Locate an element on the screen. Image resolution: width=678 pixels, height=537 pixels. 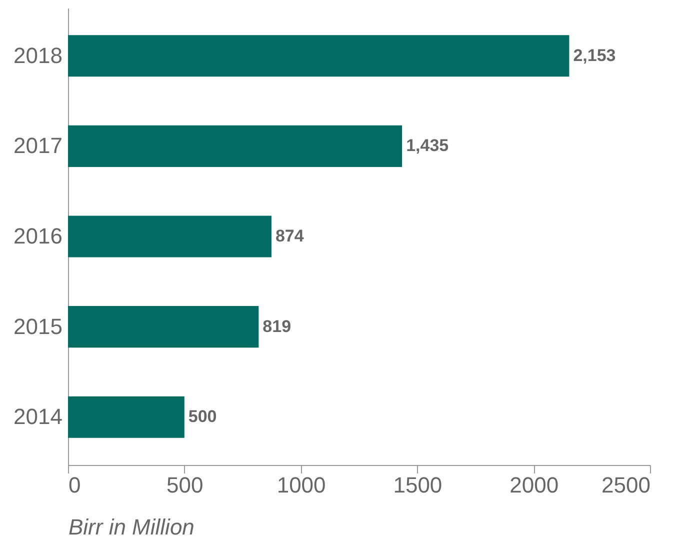
x-tick-label: 500 is located at coordinates (185, 485).